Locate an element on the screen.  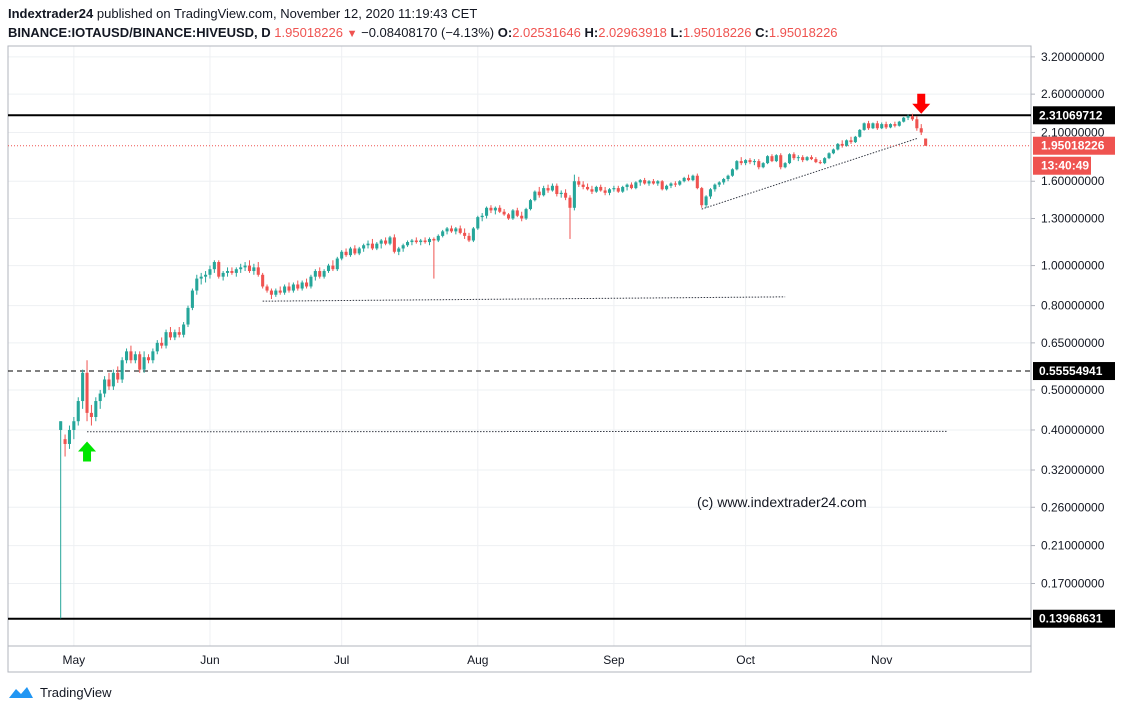
watermark-text: (c) www.indextrader24.com is located at coordinates (782, 502).